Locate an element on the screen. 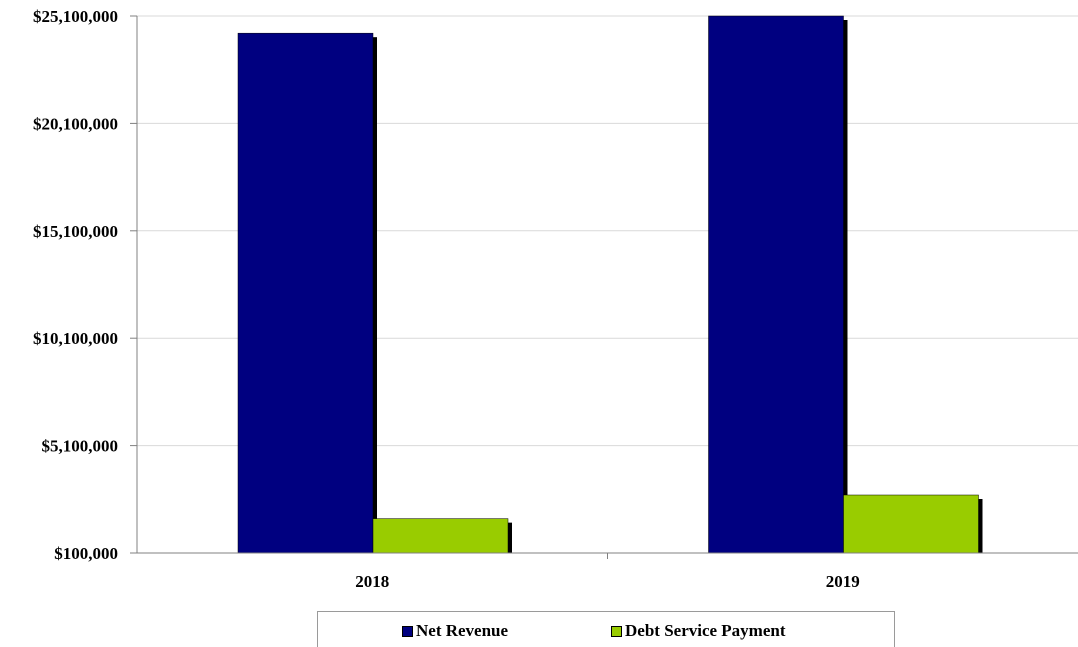 This screenshot has width=1078, height=647. legend-swatch-debt-service-payment is located at coordinates (616, 631).